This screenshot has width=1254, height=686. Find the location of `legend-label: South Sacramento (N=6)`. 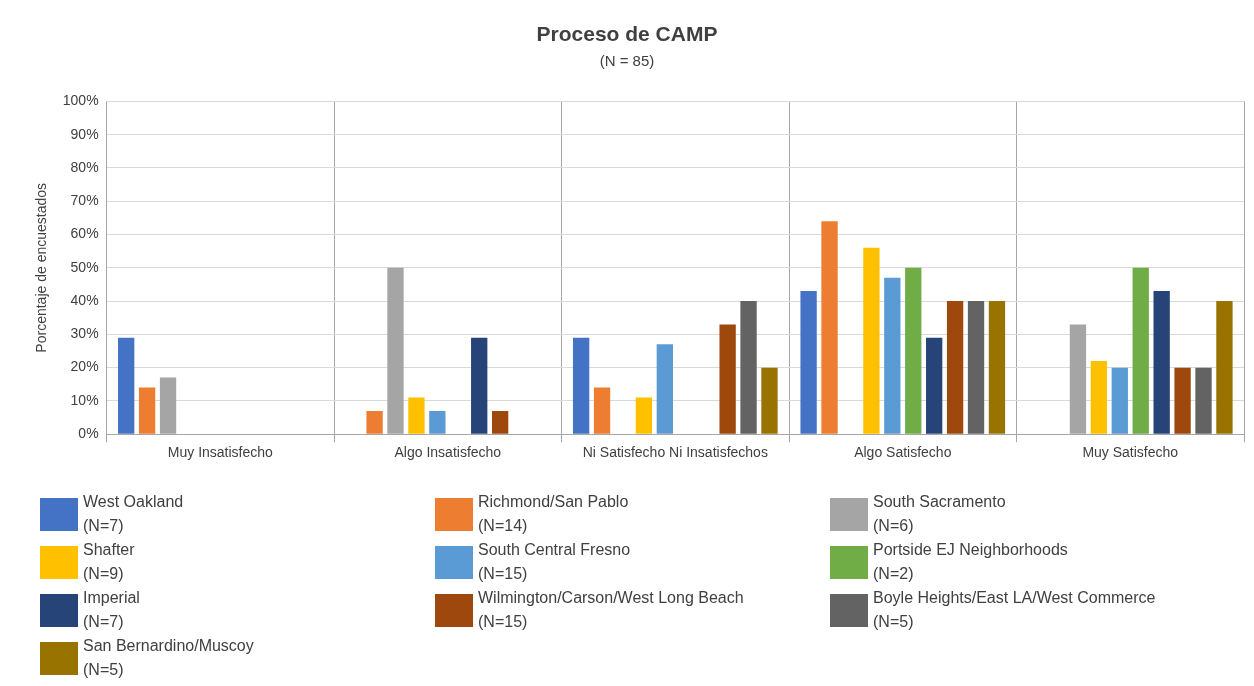

legend-label: South Sacramento (N=6) is located at coordinates (939, 514).